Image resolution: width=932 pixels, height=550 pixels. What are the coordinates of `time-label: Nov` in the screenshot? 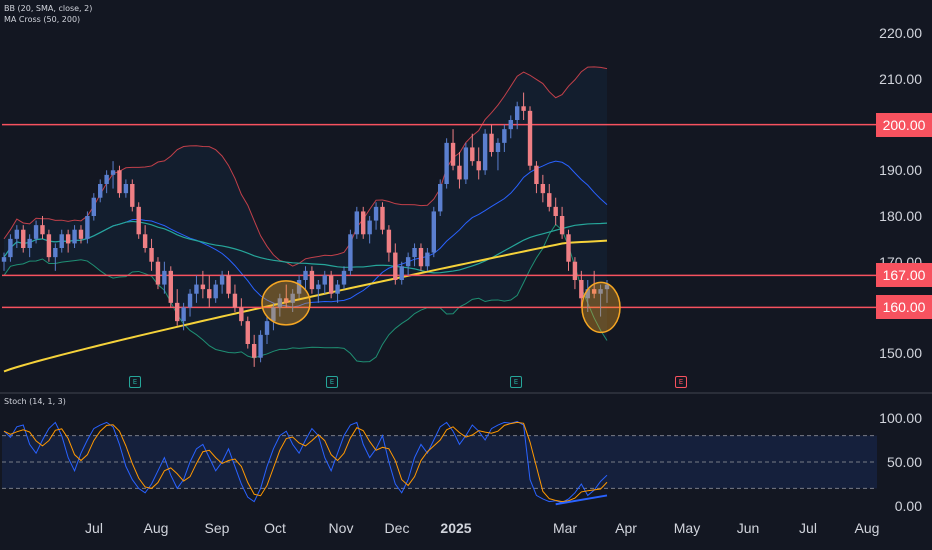 It's located at (341, 528).